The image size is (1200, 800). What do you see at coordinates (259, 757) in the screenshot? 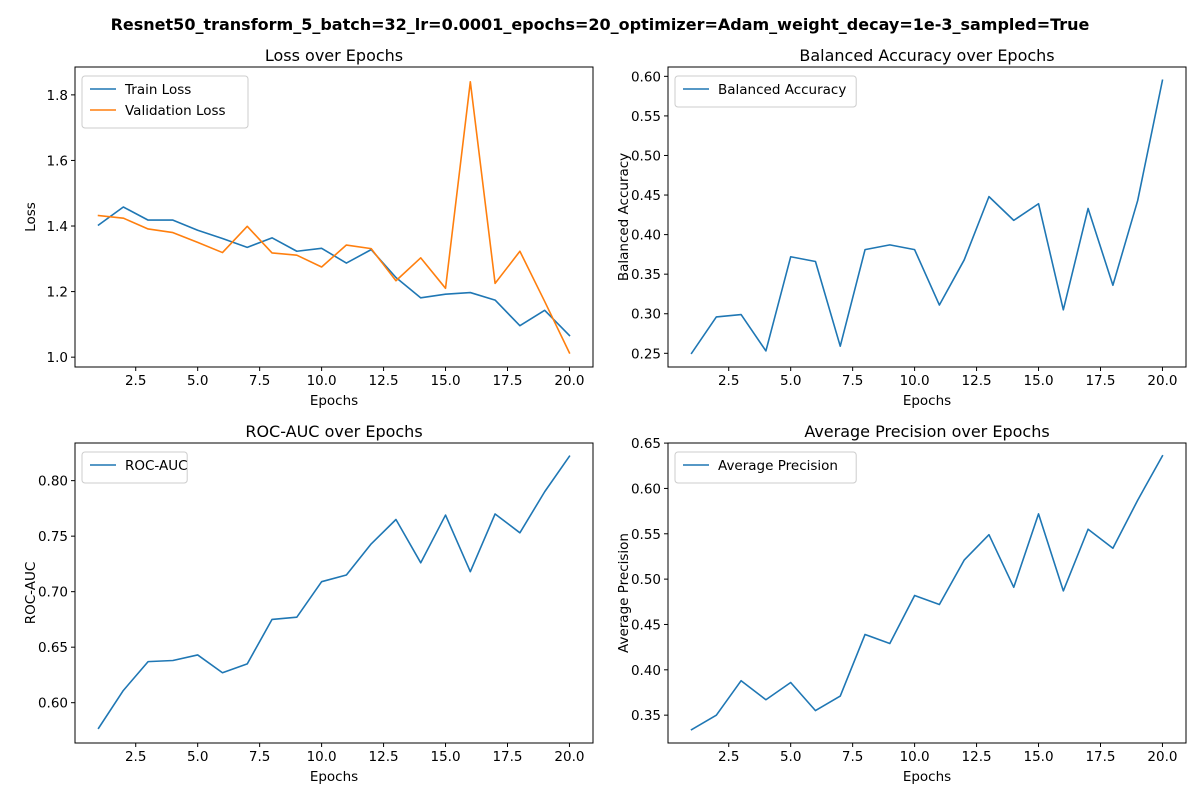
I see `panel-3-xtick-label: 7.5` at bounding box center [259, 757].